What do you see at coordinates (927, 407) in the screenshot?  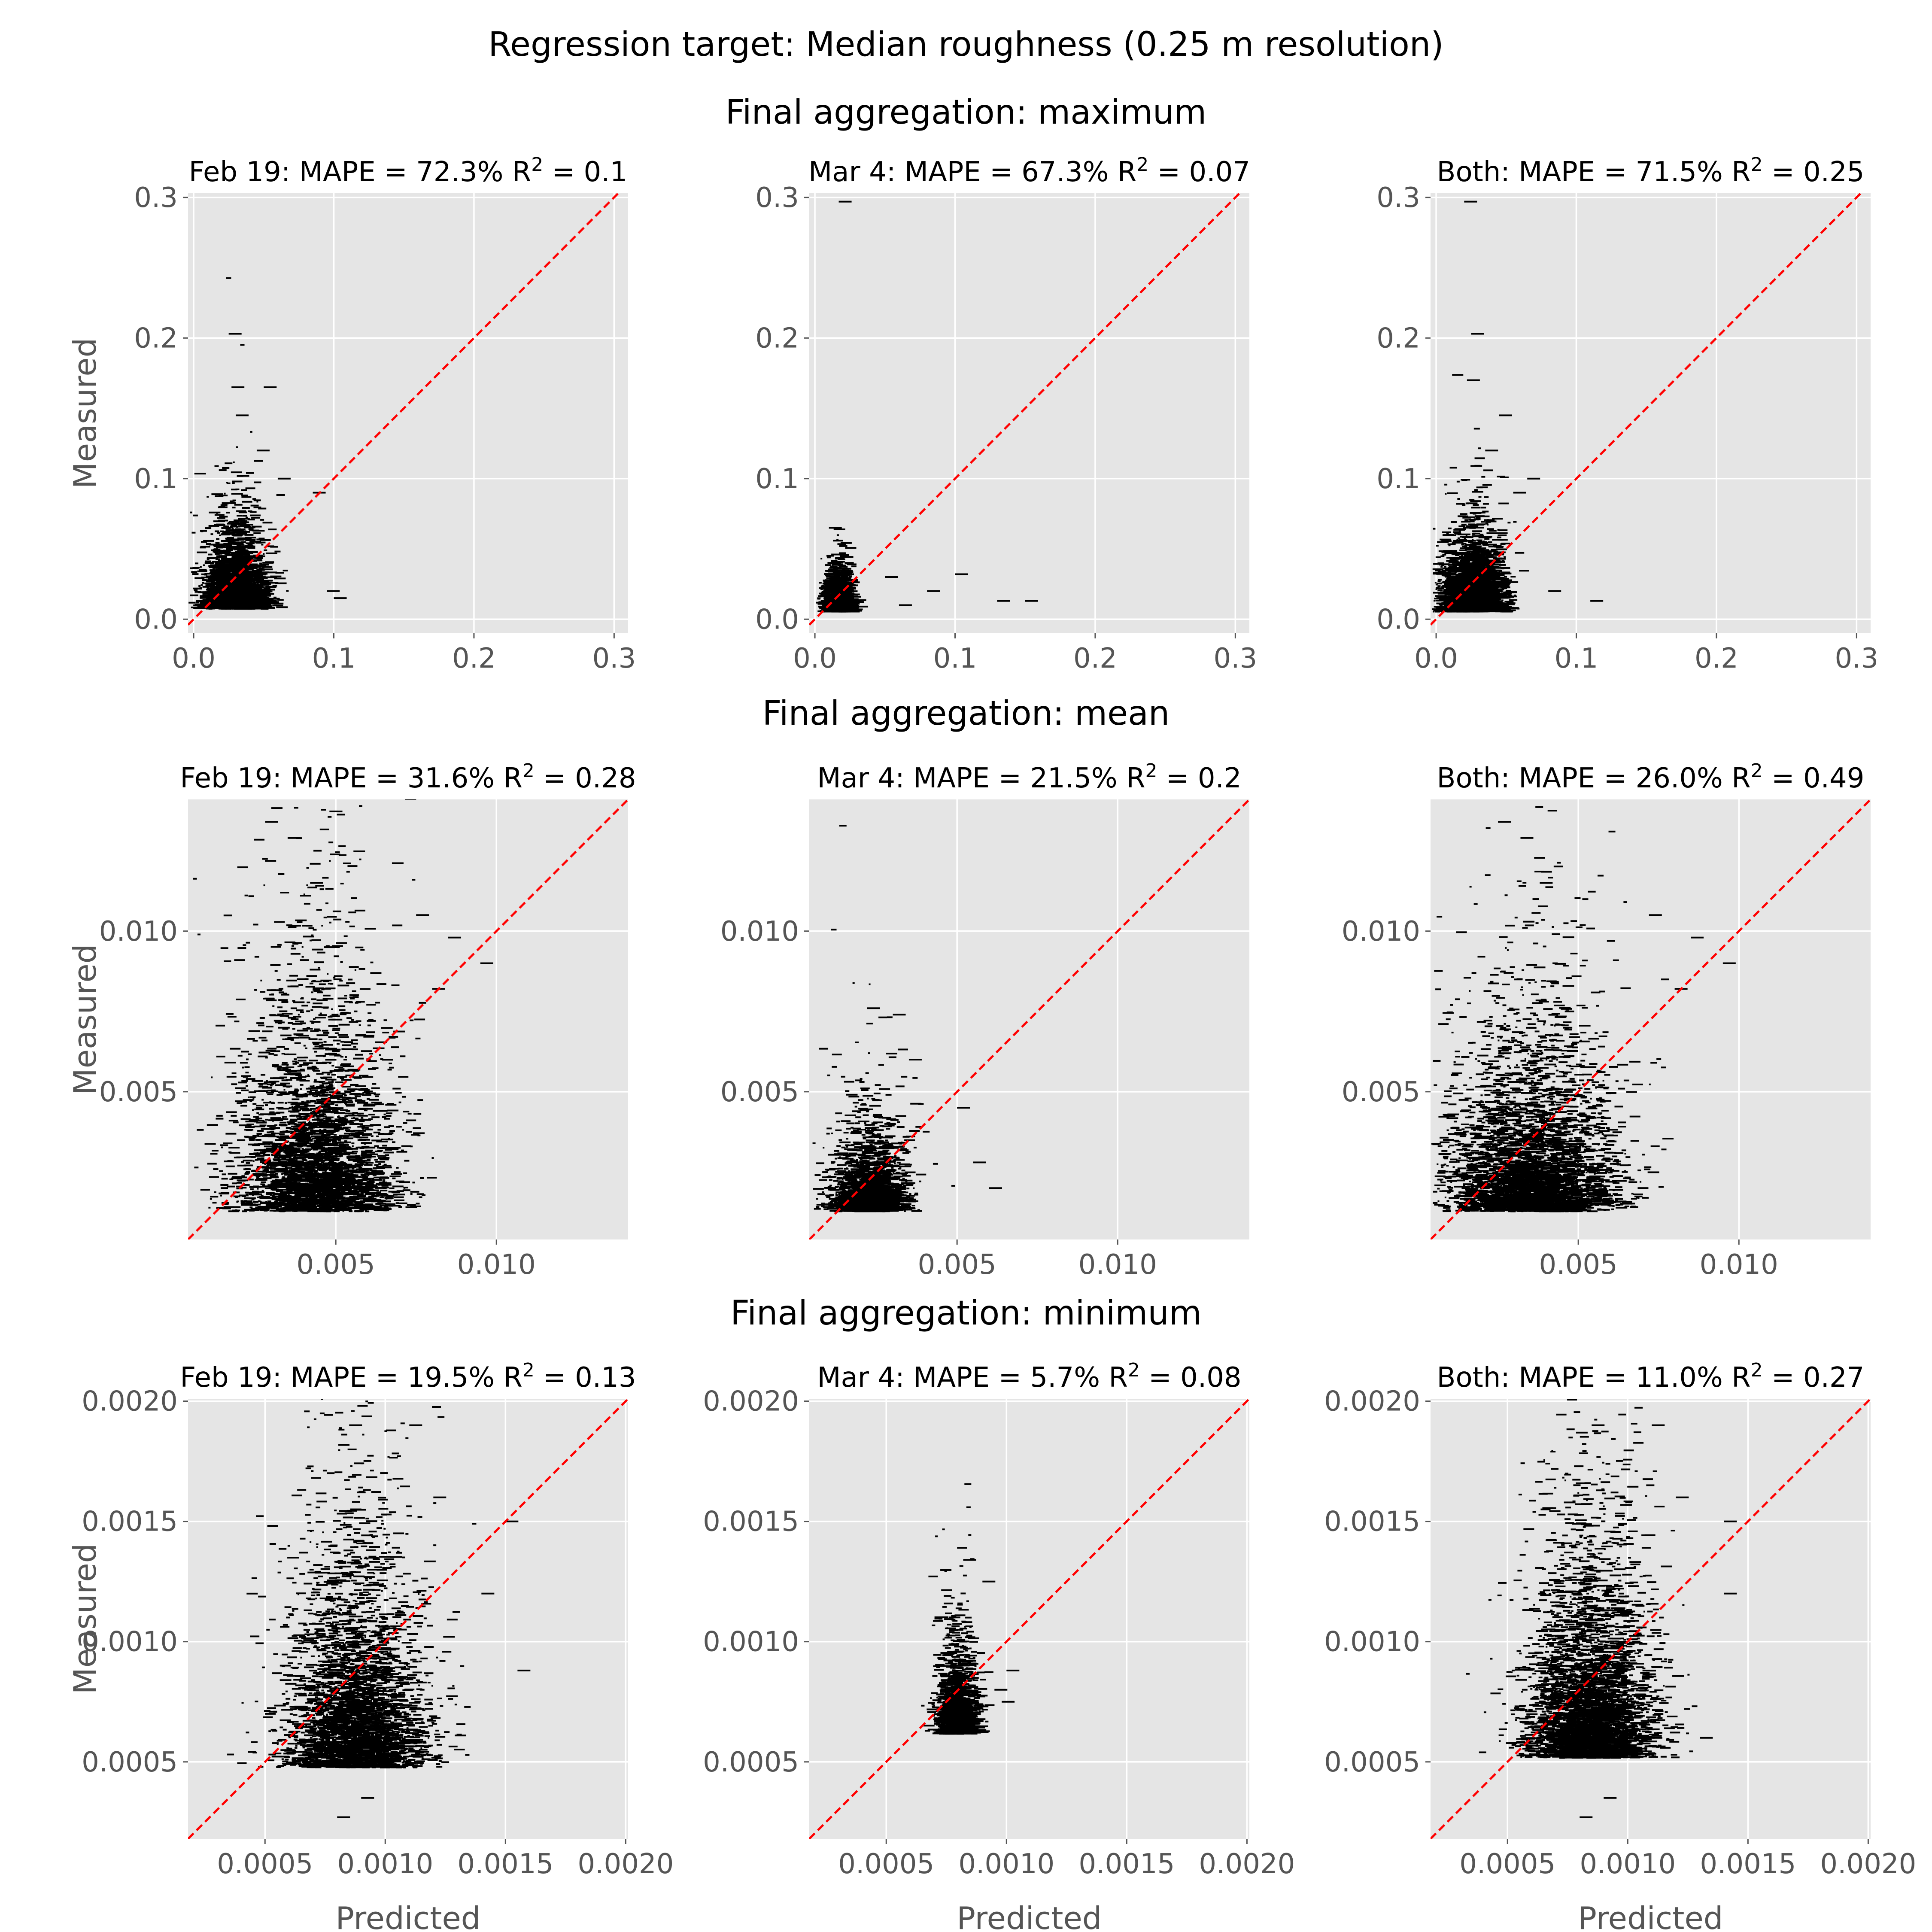 I see `scatter-points-r0c1` at bounding box center [927, 407].